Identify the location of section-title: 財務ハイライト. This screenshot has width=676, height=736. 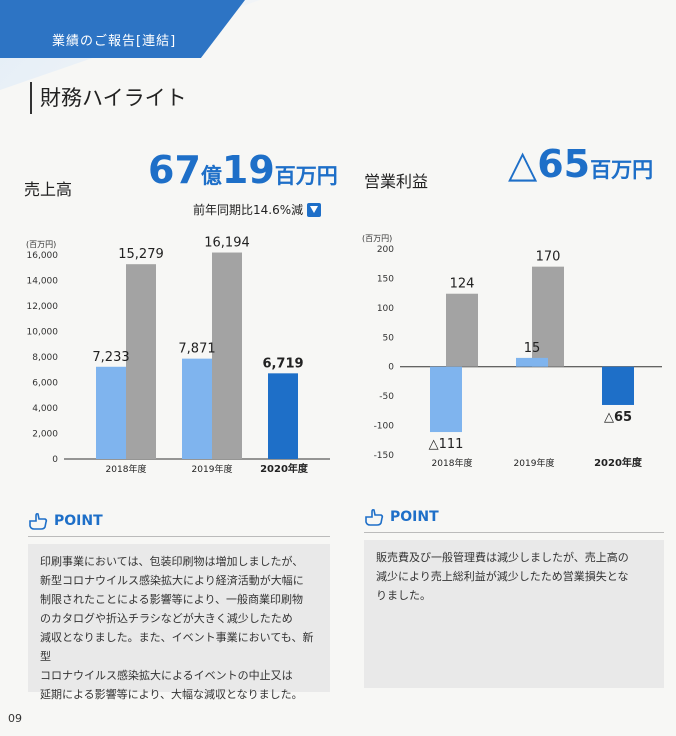
(108, 98).